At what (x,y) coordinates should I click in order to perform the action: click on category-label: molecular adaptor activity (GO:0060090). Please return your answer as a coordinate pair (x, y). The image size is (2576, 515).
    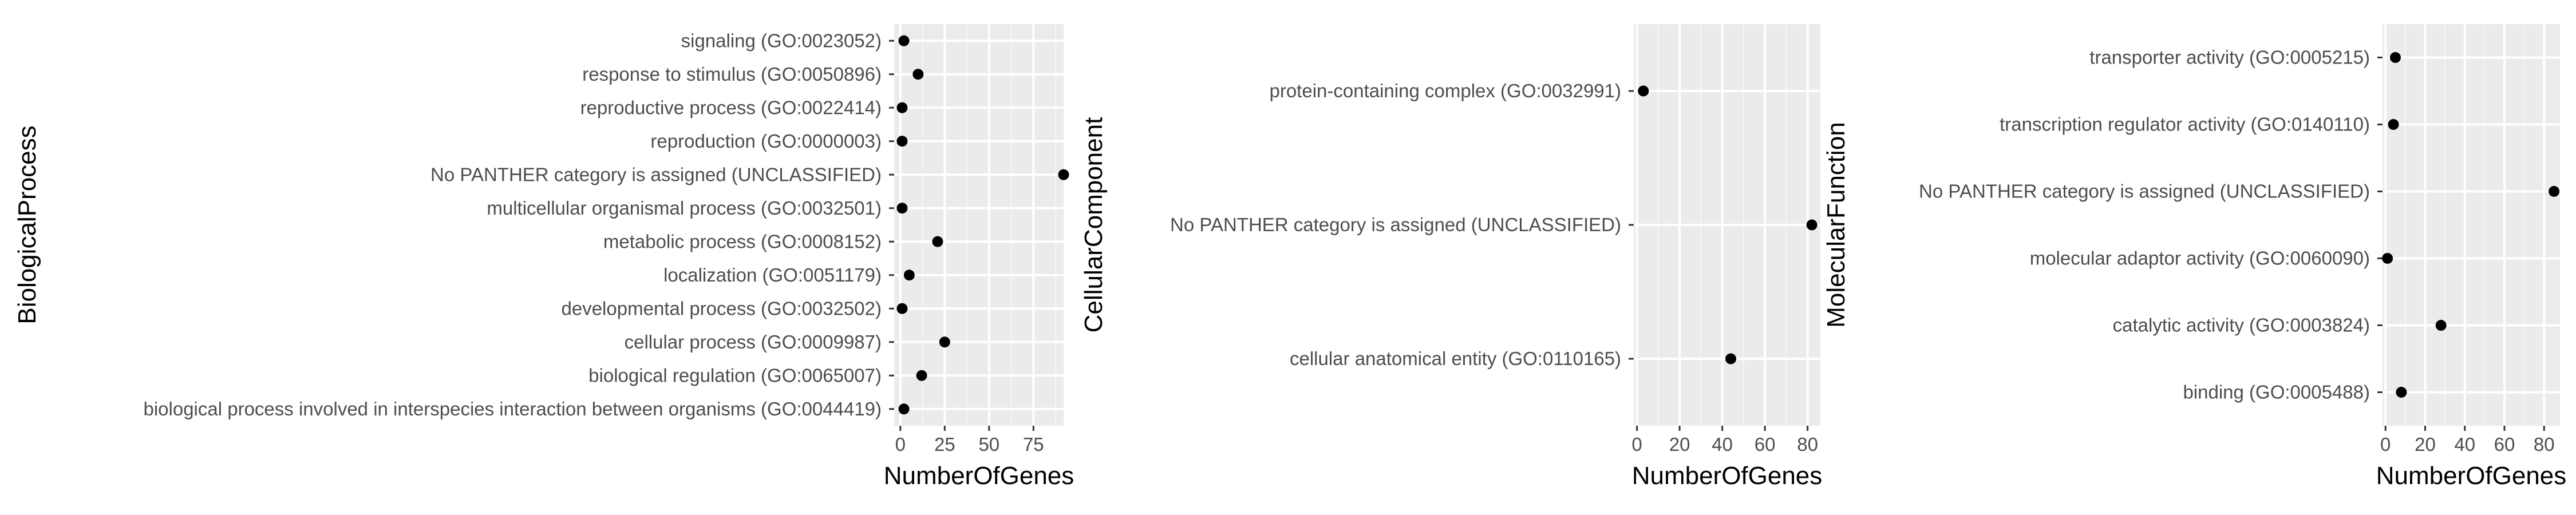
    Looking at the image, I should click on (2200, 258).